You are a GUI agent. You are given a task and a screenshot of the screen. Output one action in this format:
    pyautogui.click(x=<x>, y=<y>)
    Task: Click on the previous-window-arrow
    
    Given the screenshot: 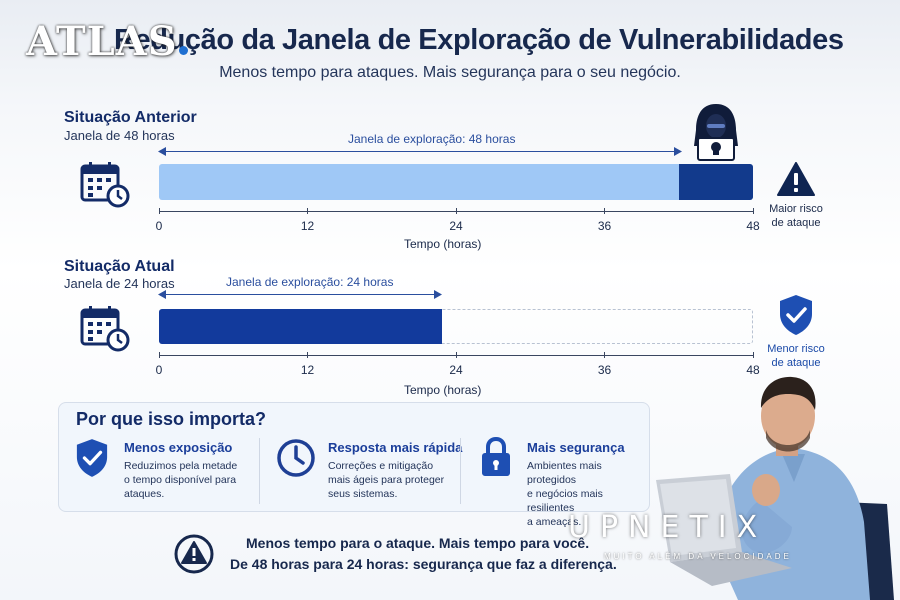 What is the action you would take?
    pyautogui.click(x=420, y=151)
    